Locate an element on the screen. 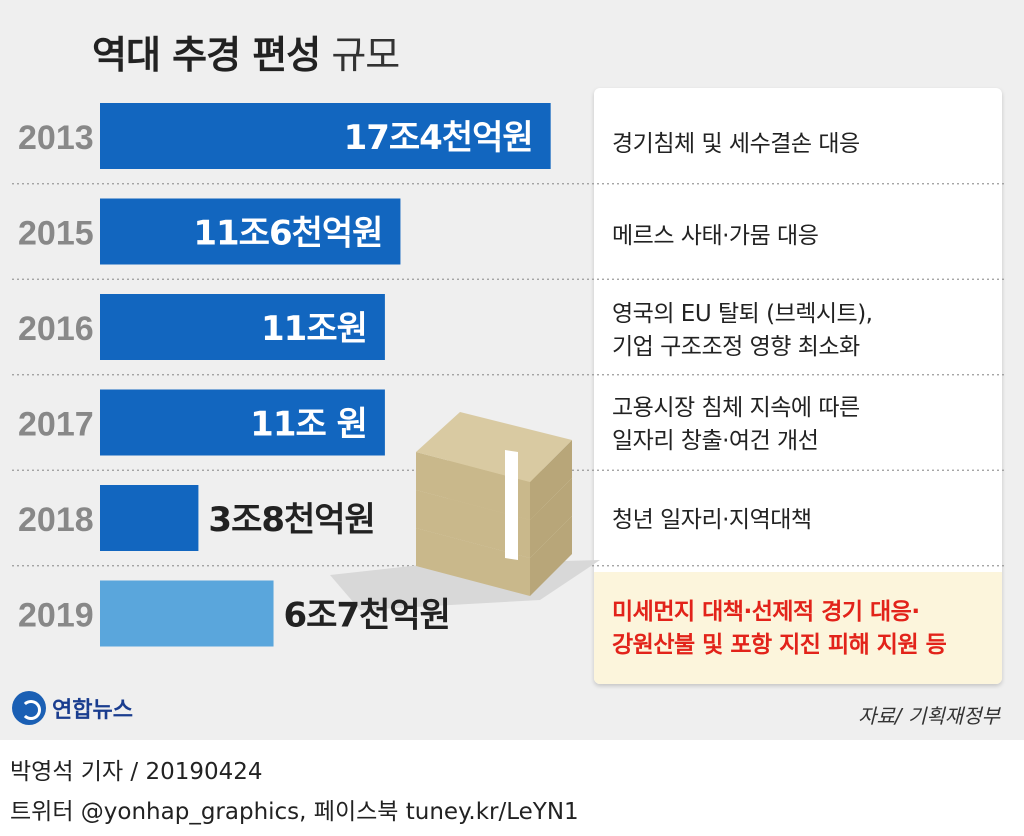  year-label-2018: 2018 is located at coordinates (56, 520).